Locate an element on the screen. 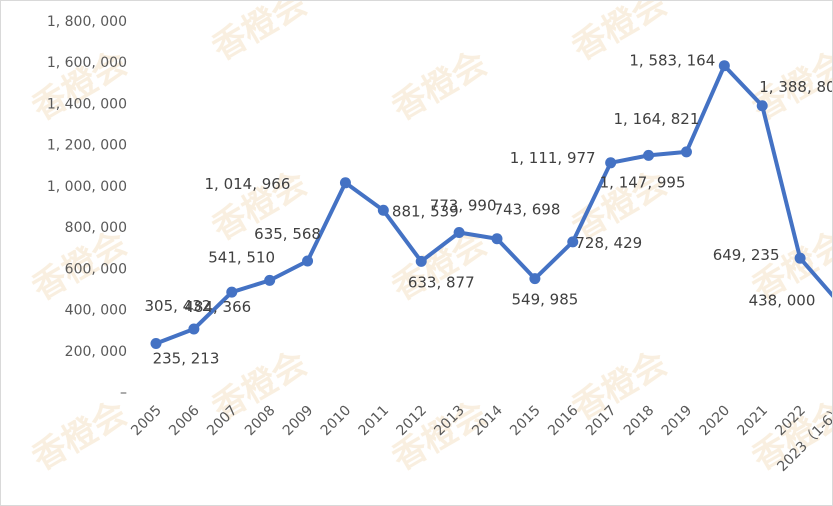 The image size is (833, 506). data-label: 635, 568 is located at coordinates (287, 234).